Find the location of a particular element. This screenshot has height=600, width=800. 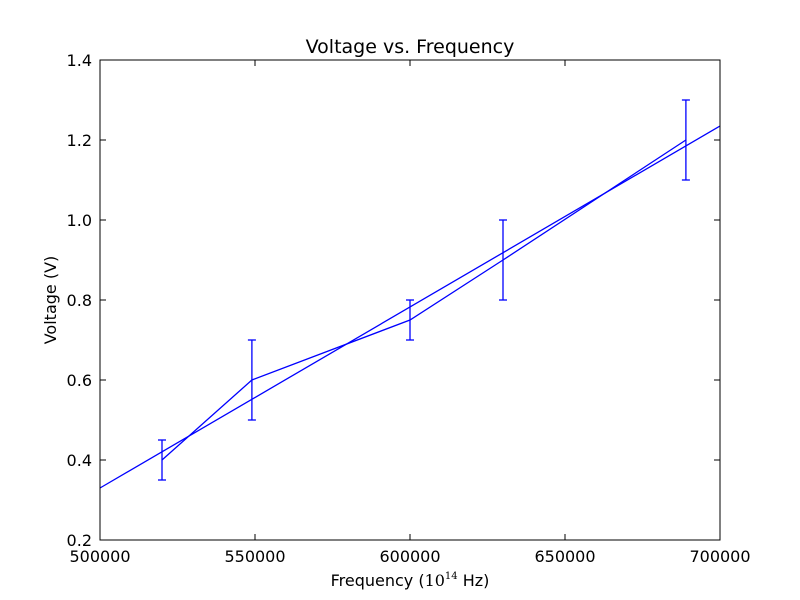

y-tick-label: 0.8 is located at coordinates (79, 300).